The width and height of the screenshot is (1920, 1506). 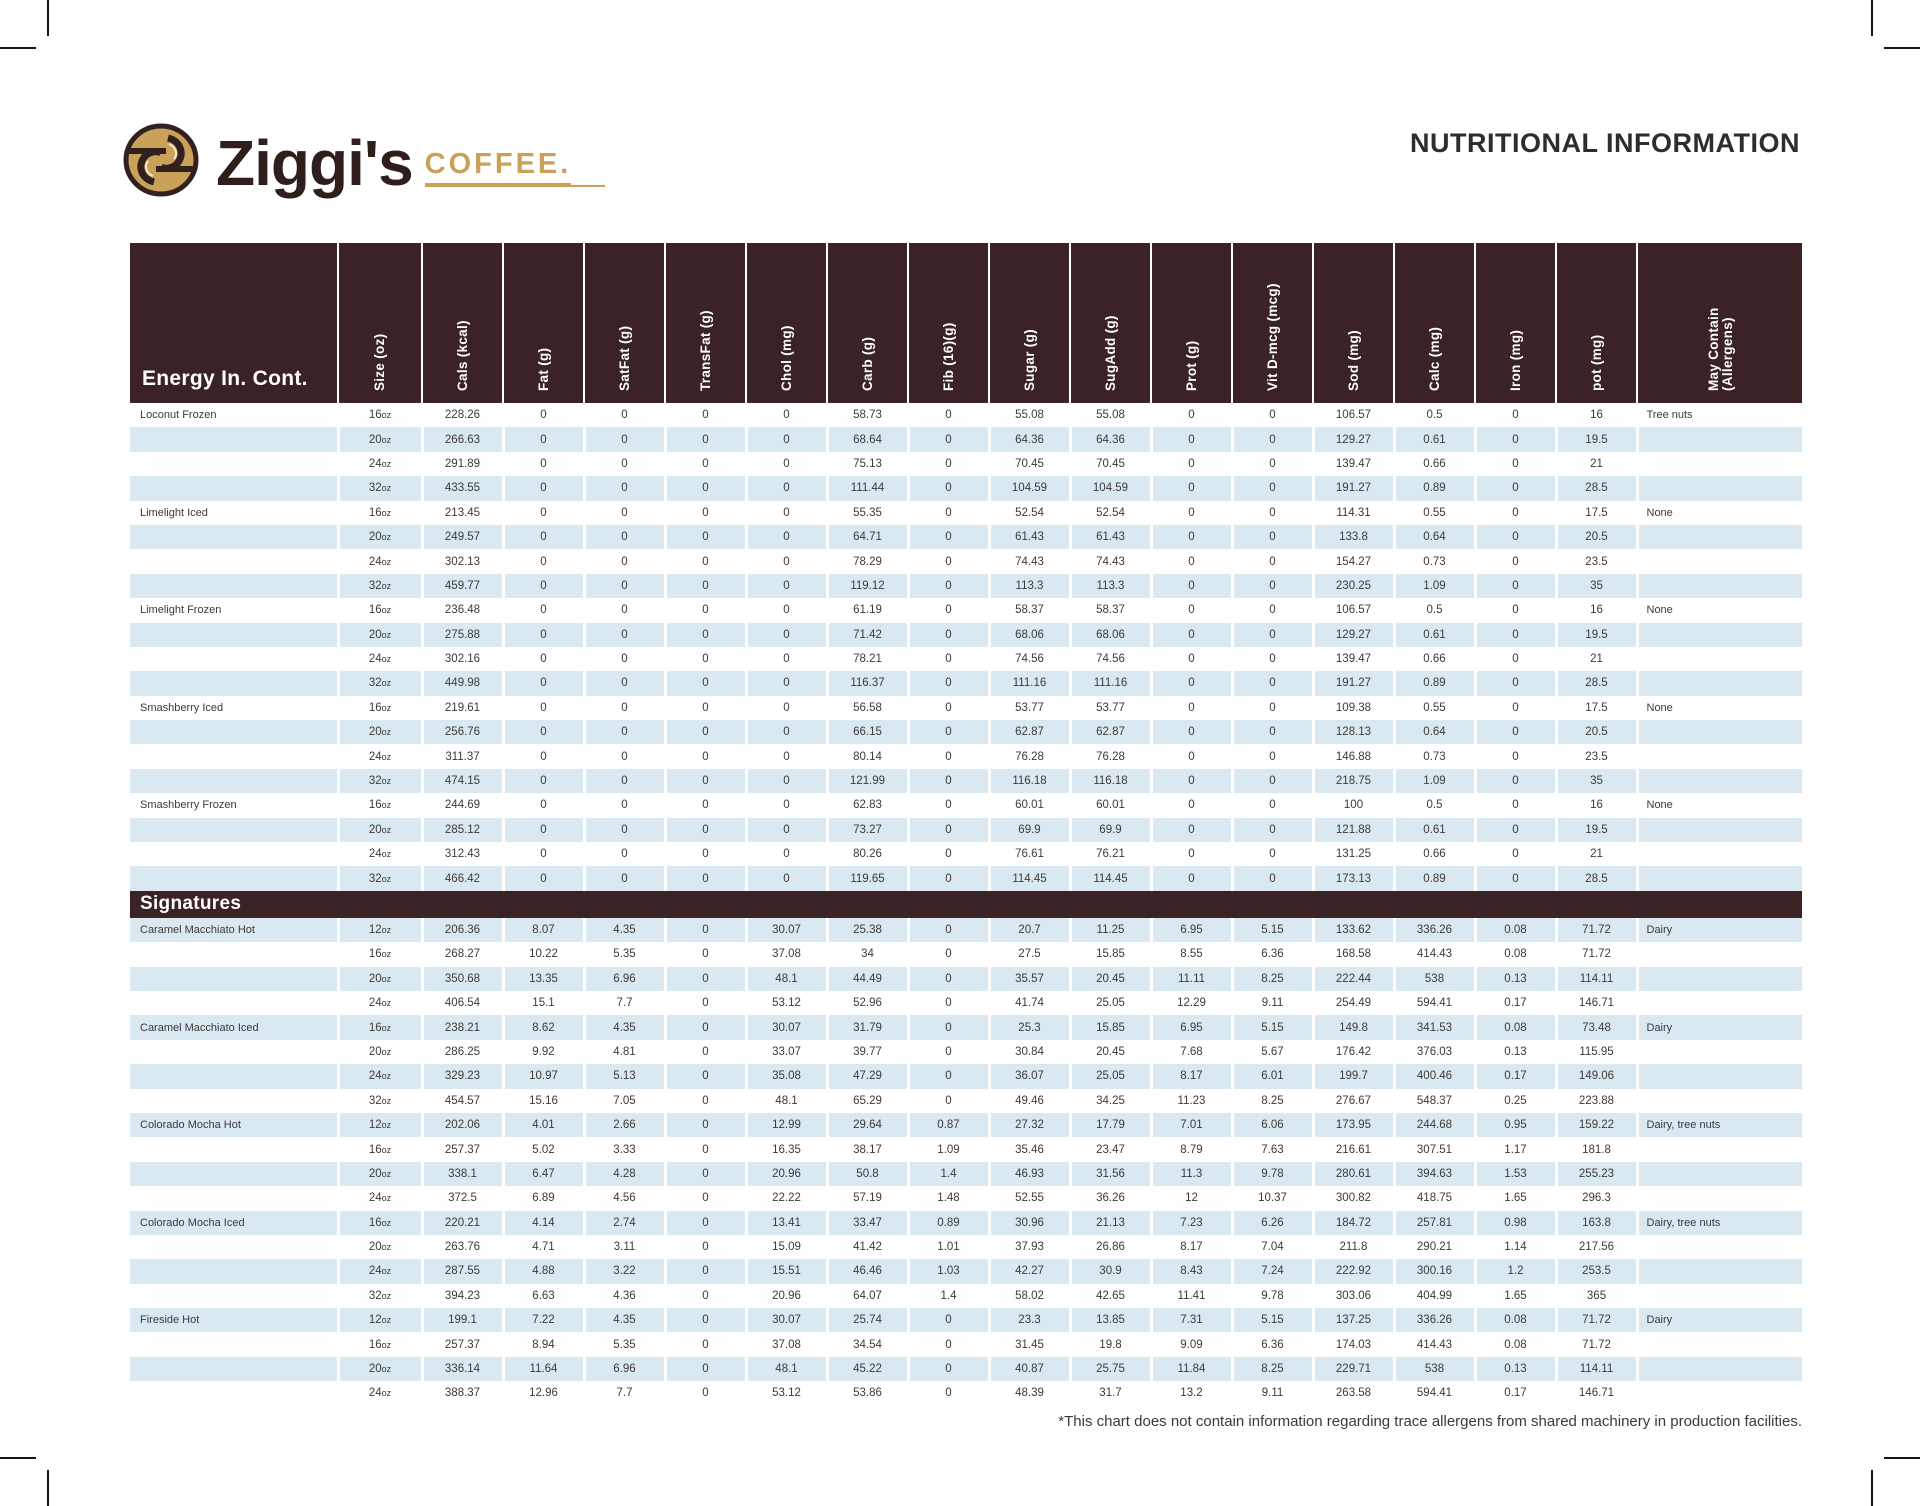 What do you see at coordinates (461, 1003) in the screenshot?
I see `value-cell: 406.54` at bounding box center [461, 1003].